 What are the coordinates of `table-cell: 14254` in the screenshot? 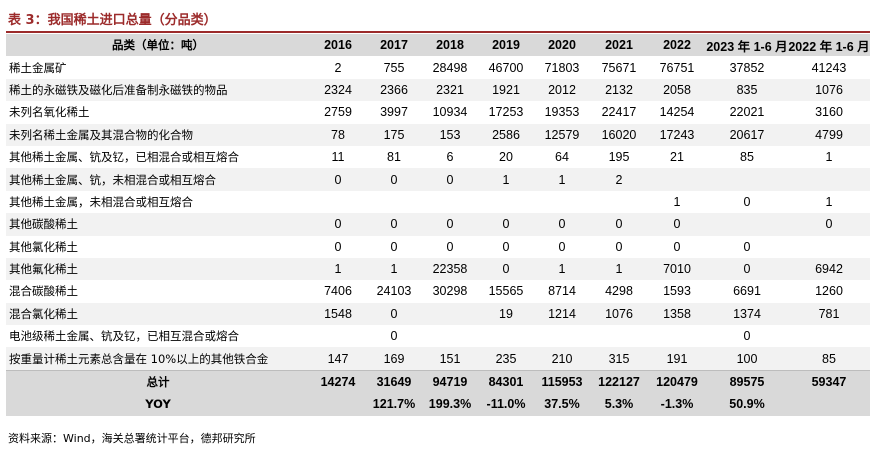 It's located at (677, 112).